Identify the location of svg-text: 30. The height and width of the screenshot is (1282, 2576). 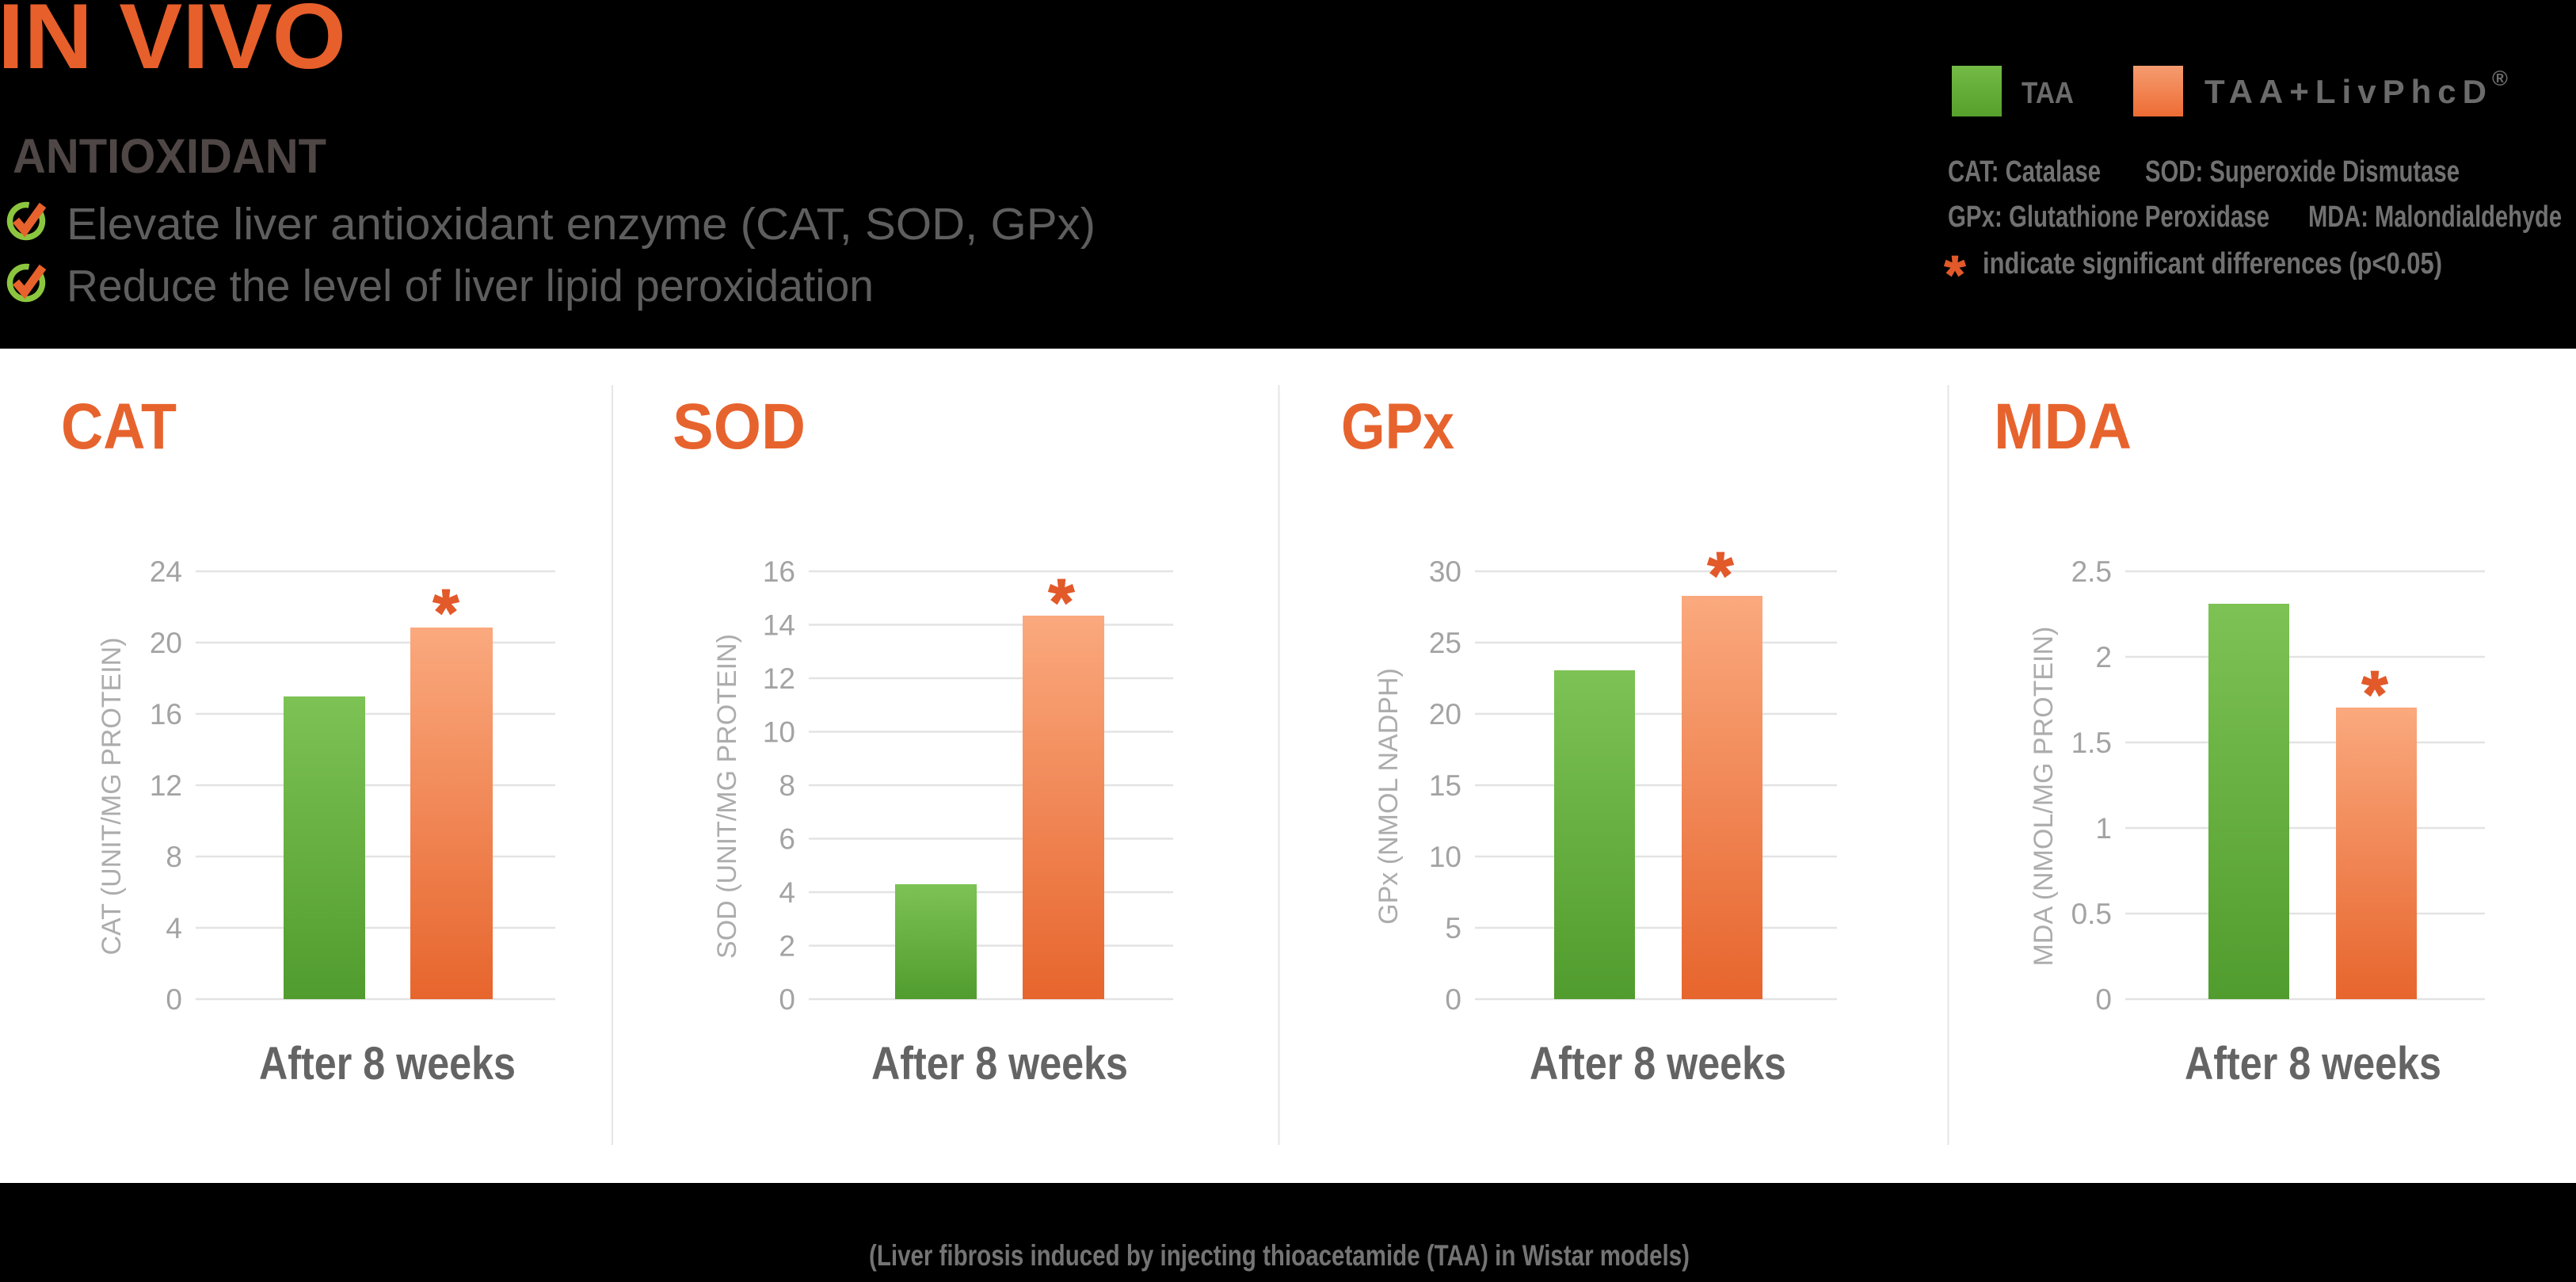
(1445, 571).